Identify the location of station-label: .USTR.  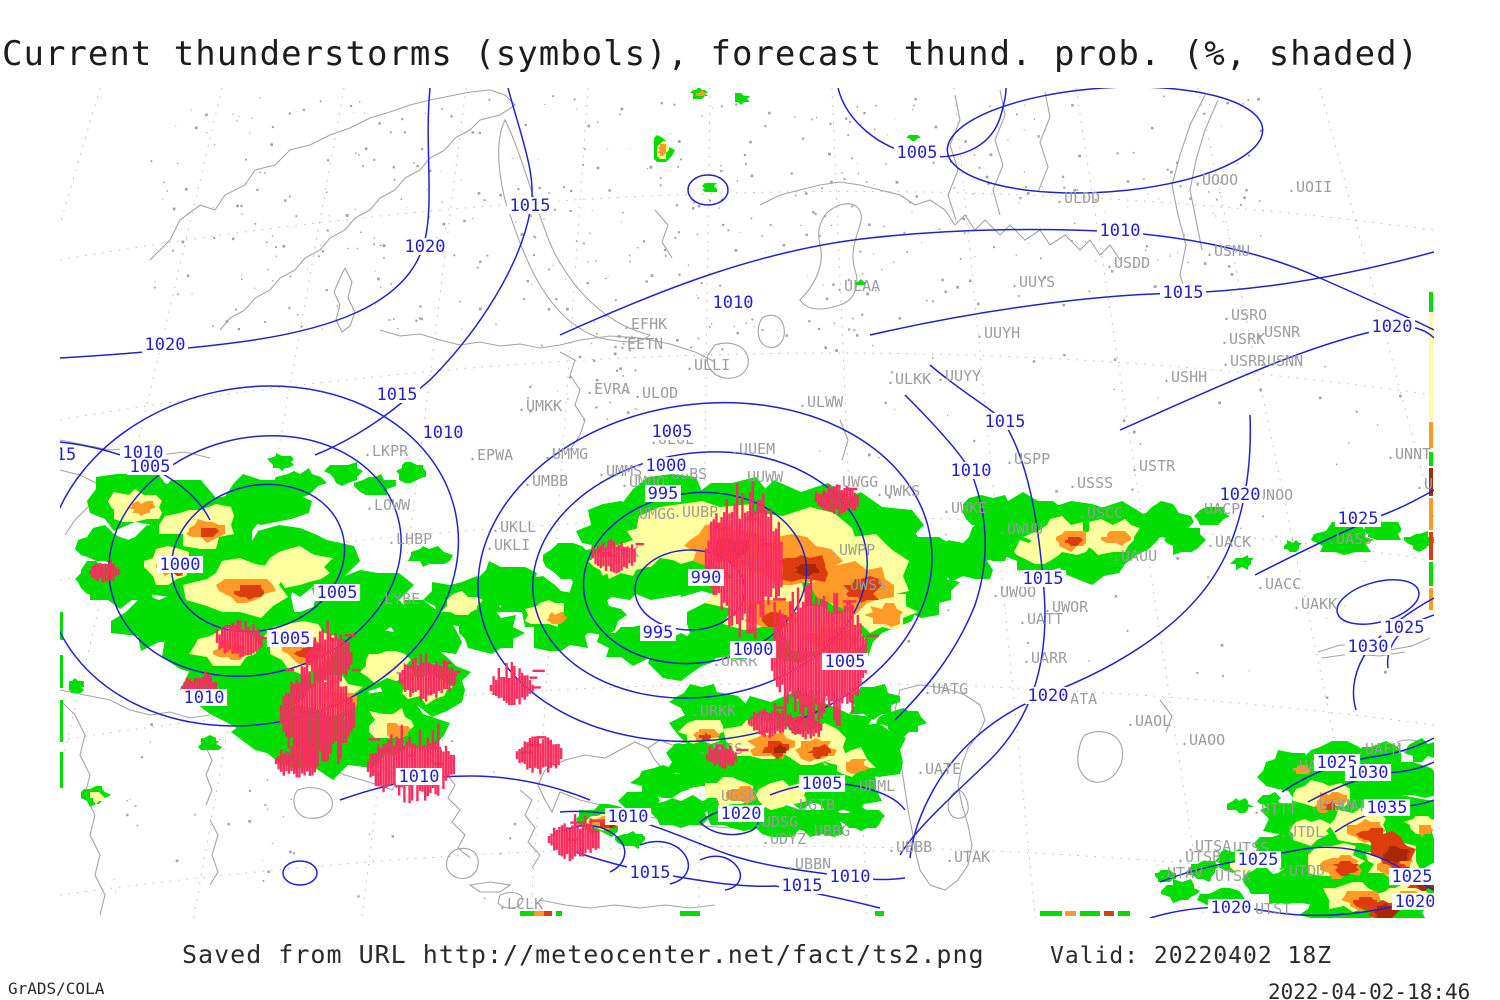
(1153, 466).